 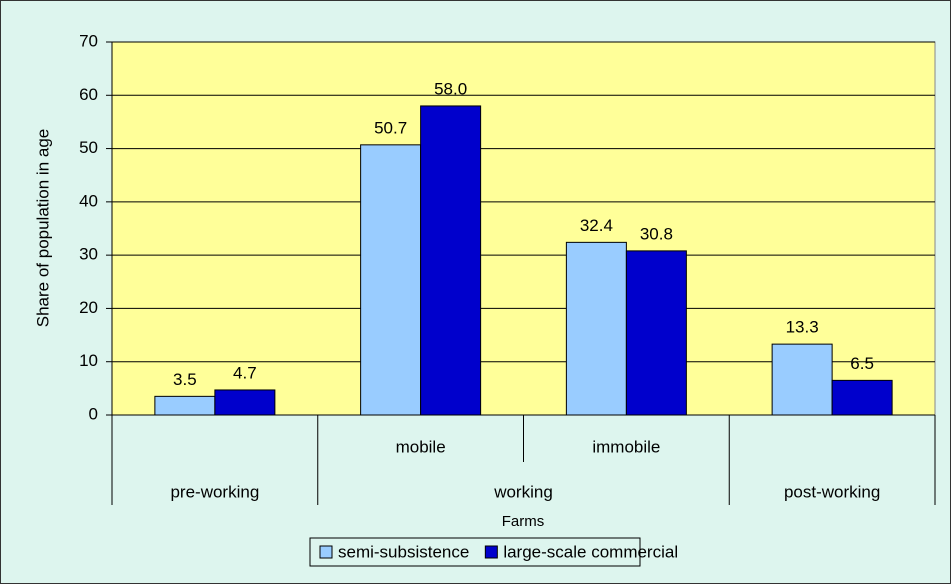 What do you see at coordinates (88, 200) in the screenshot?
I see `y-tick-label: 40` at bounding box center [88, 200].